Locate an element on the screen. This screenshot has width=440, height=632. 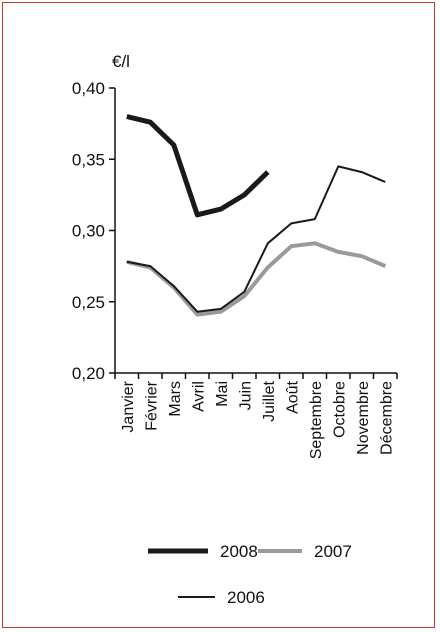
y-tick-label: 0,30 is located at coordinates (88, 231).